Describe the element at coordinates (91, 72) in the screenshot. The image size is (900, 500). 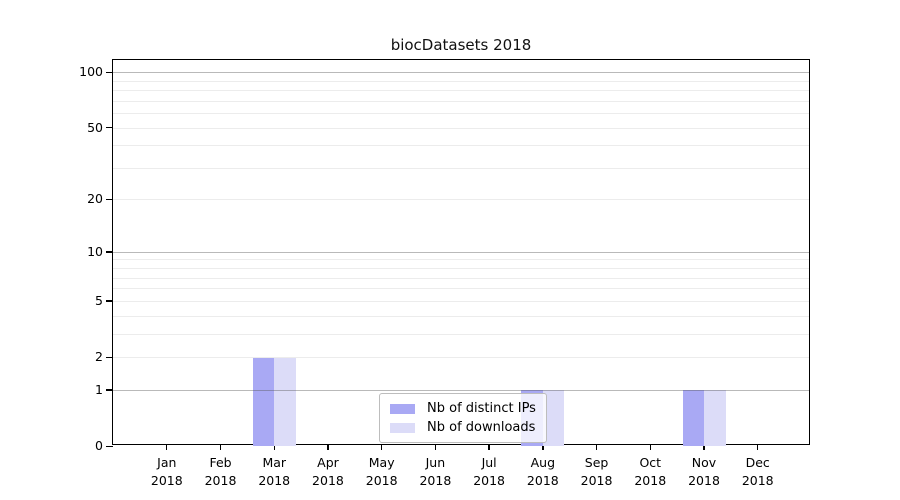
I see `y-tick-label: 100` at that location.